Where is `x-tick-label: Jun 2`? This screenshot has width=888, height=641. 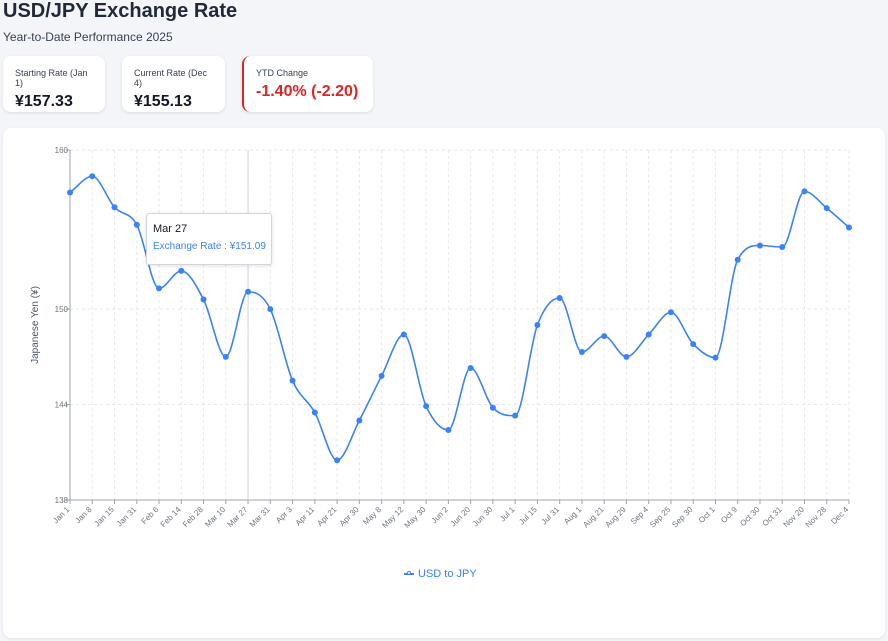 x-tick-label: Jun 2 is located at coordinates (440, 515).